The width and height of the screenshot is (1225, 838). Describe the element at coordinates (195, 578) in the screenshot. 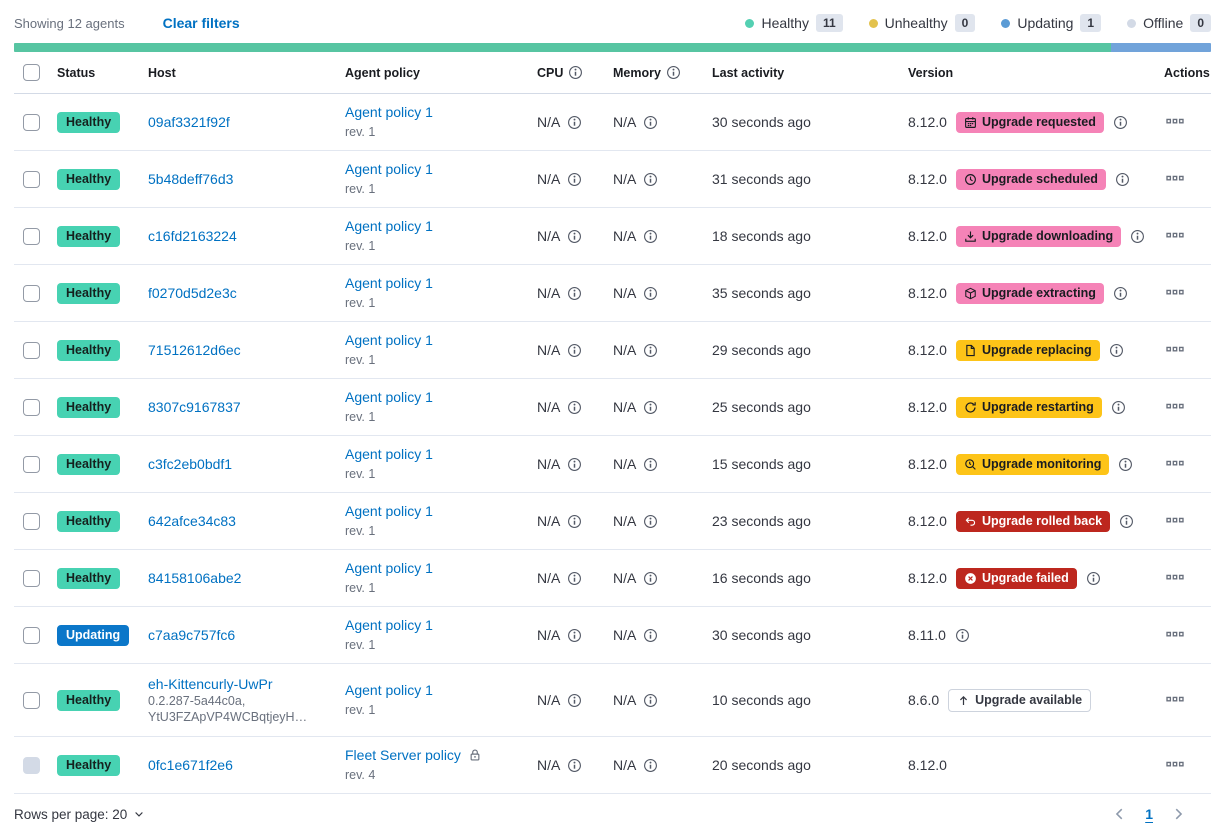

I see `host-link: 84158106abe2` at that location.